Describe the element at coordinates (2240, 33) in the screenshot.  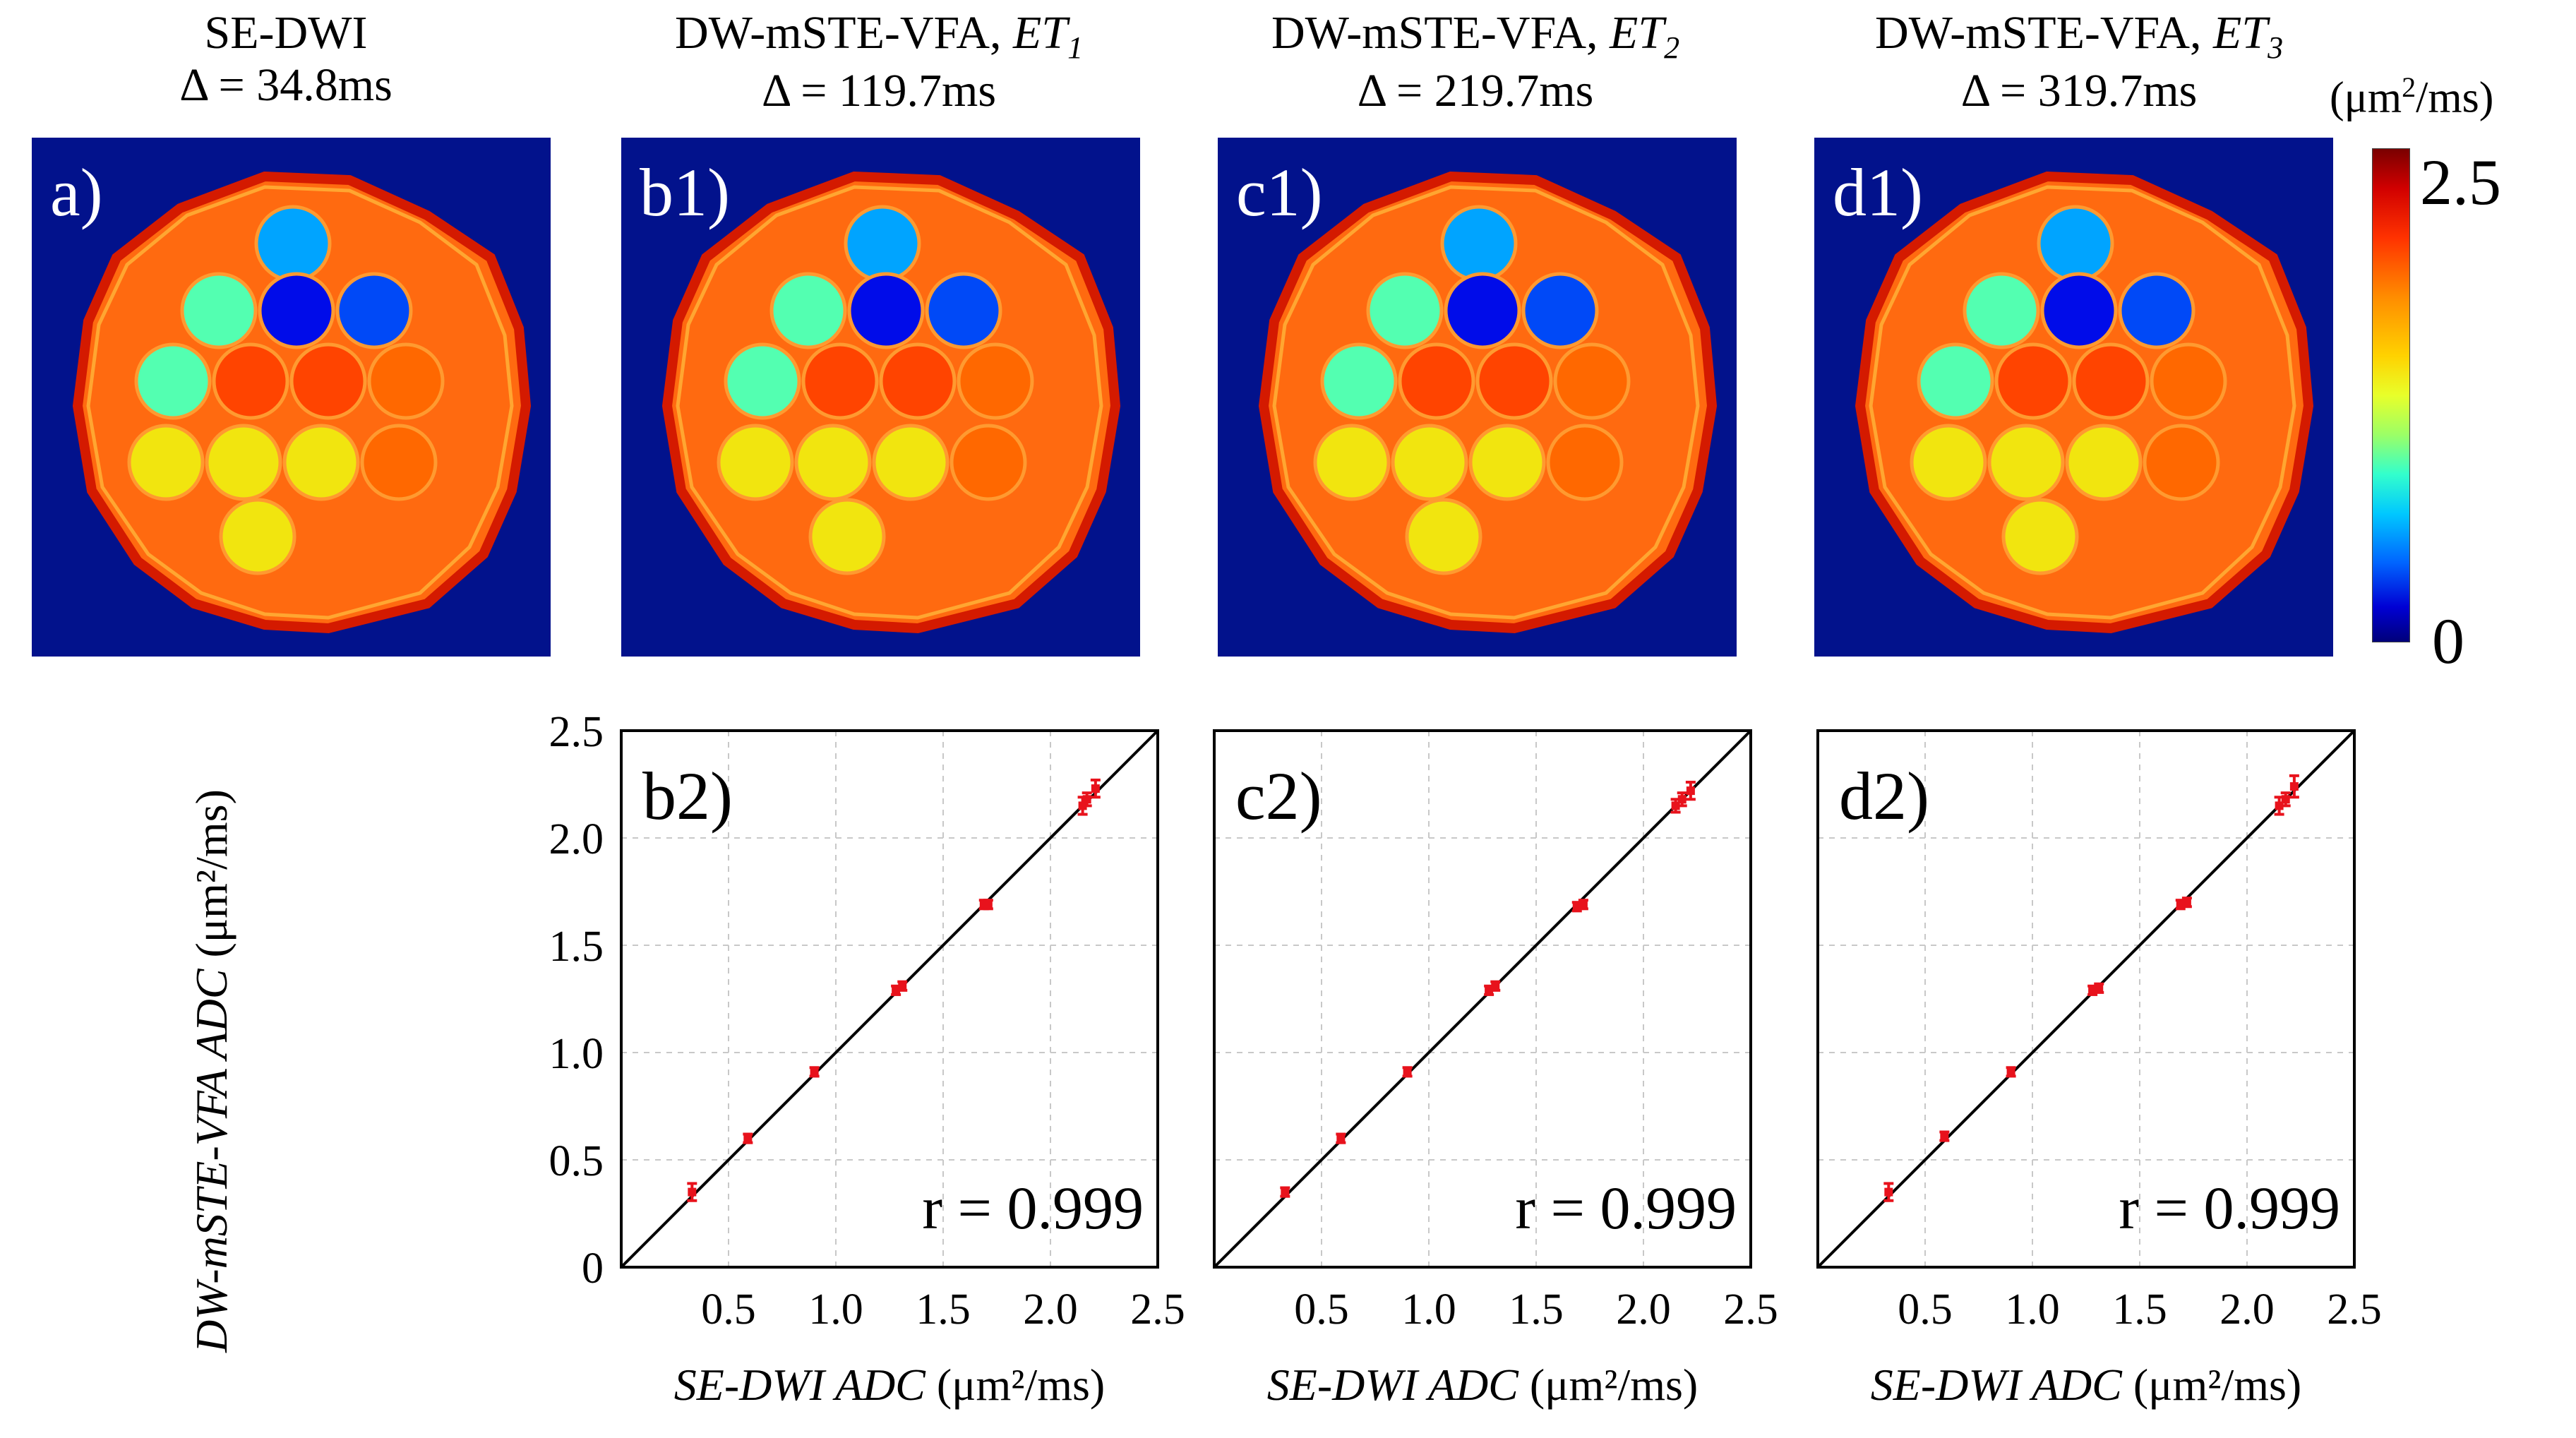
I see `title-et: ET` at that location.